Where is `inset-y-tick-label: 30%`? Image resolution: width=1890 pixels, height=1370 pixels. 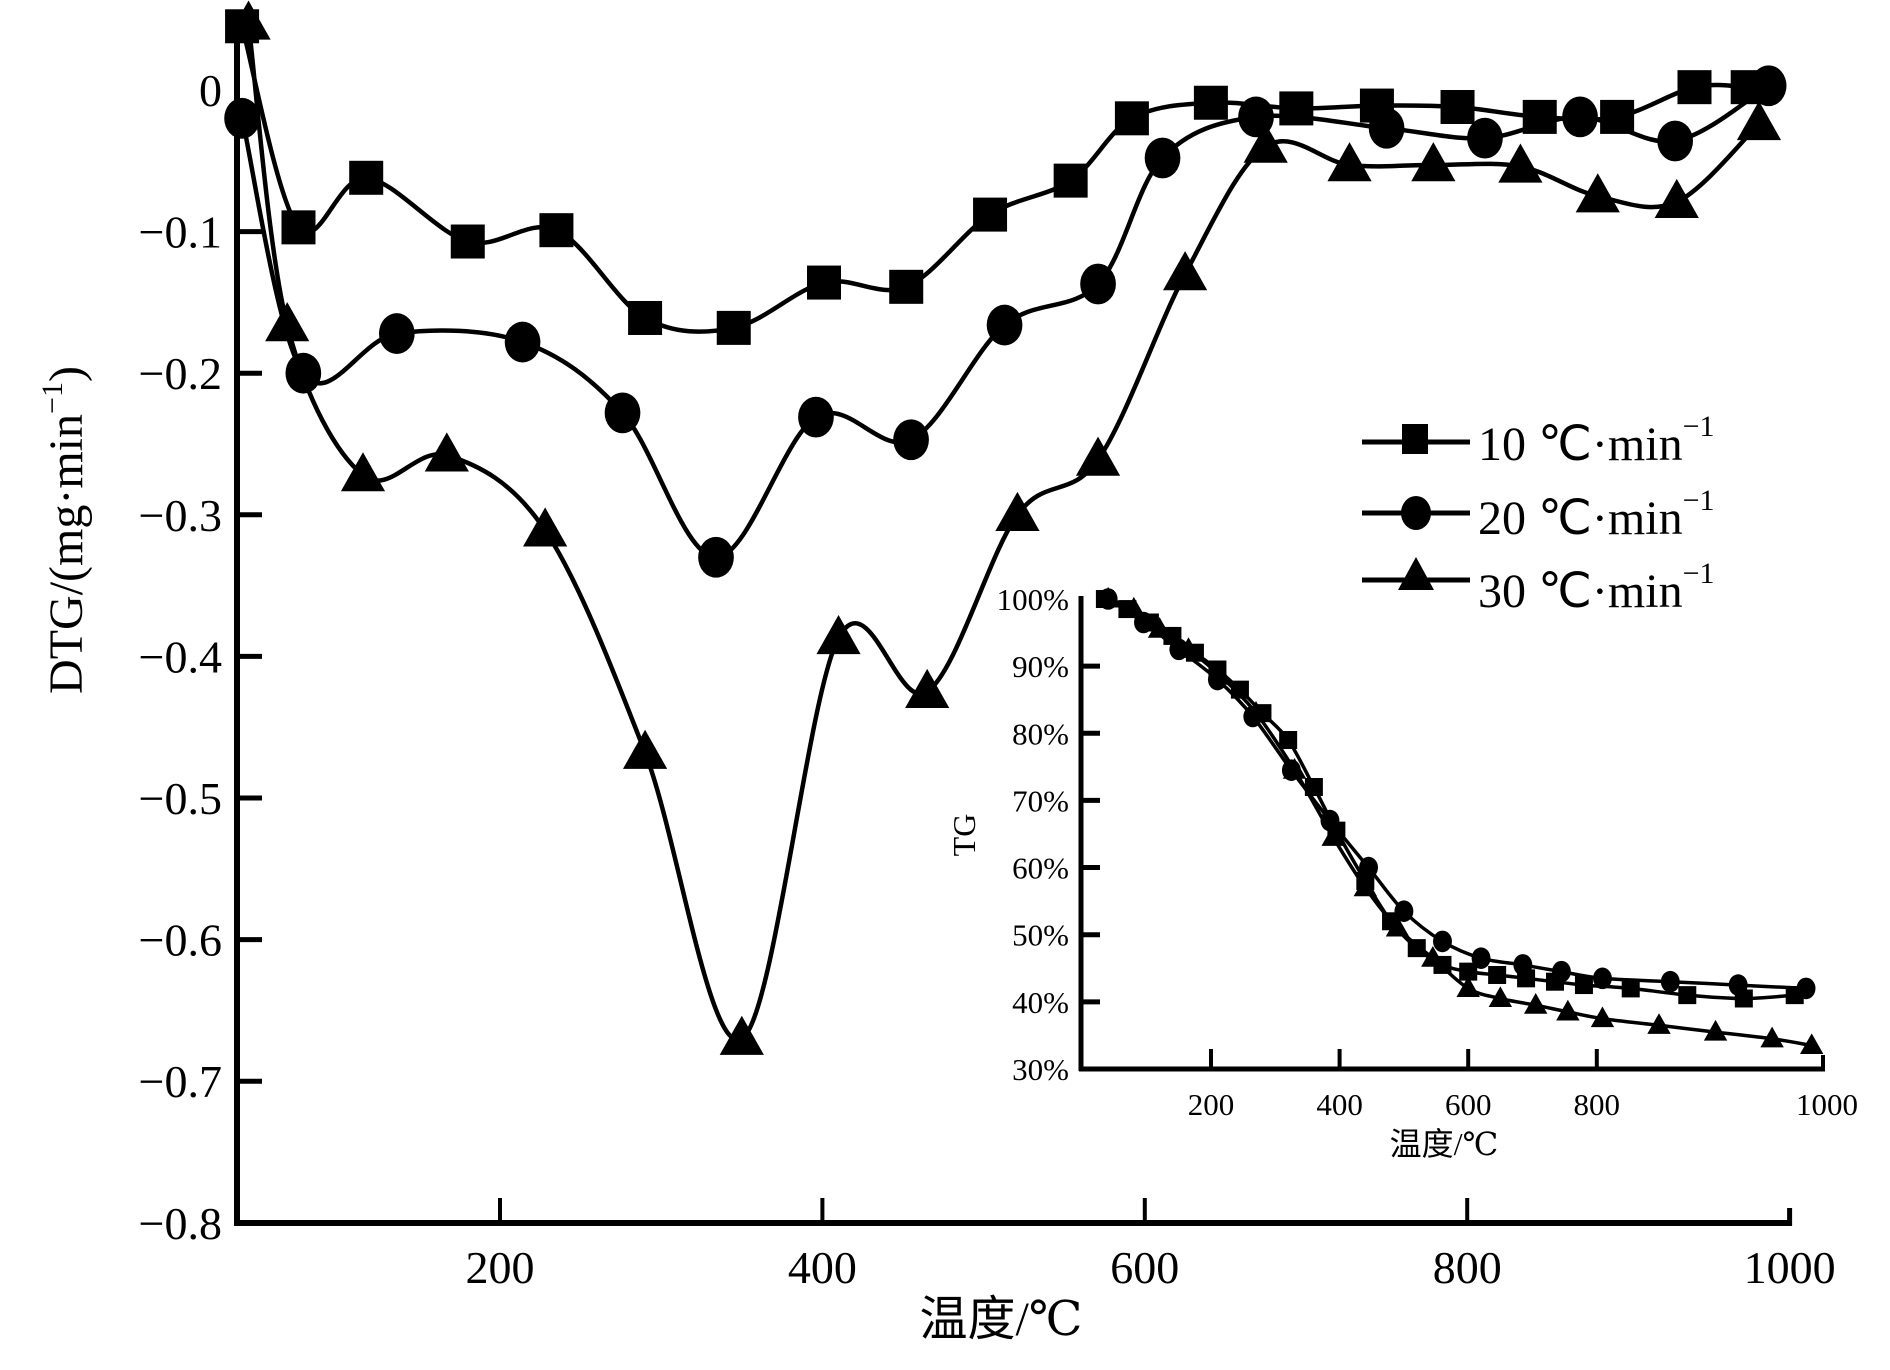
inset-y-tick-label: 30% is located at coordinates (1040, 1069).